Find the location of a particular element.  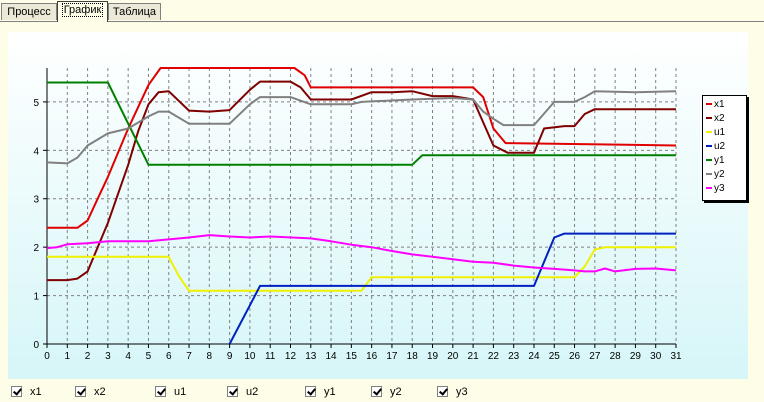

checkbox-y3: y3 is located at coordinates (462, 392).